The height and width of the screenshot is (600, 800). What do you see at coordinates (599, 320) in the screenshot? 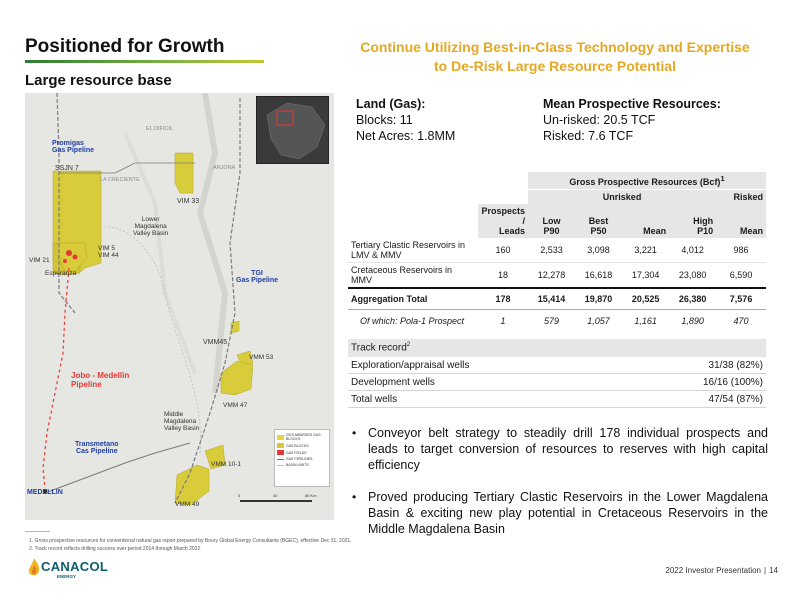
I see `sub-best: 1,057` at bounding box center [599, 320].